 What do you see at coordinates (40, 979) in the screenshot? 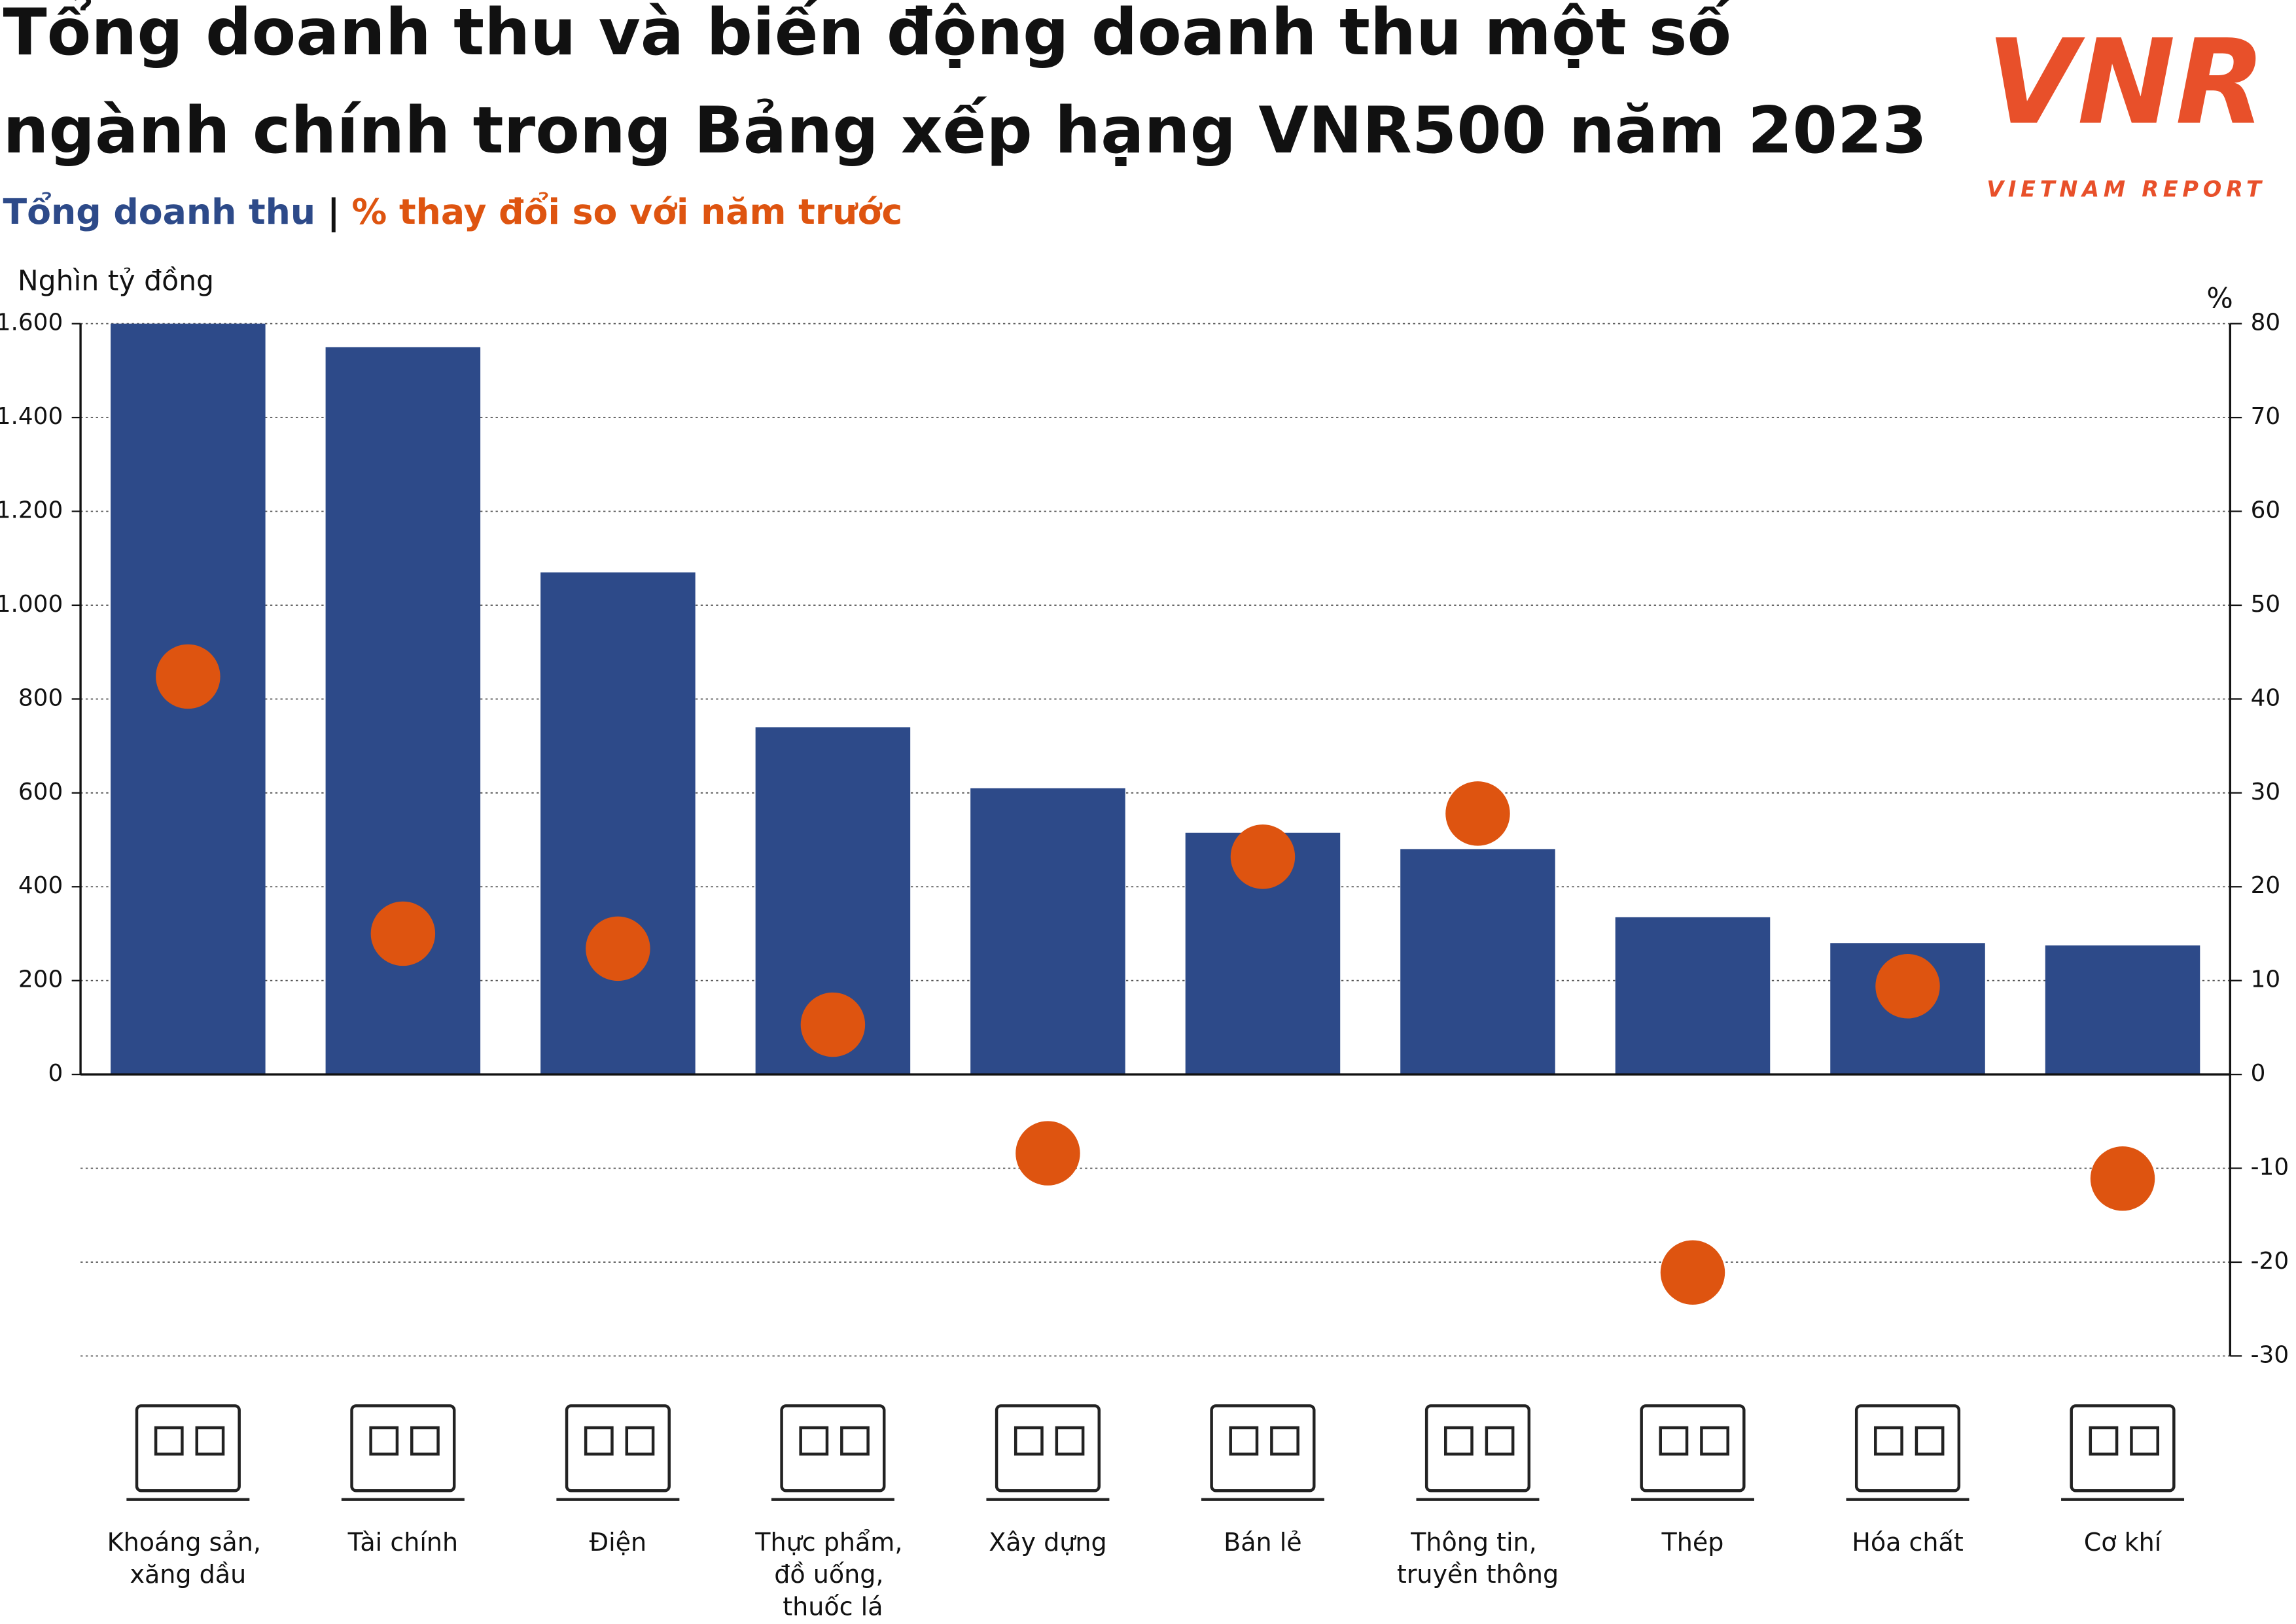
I see `y-tick-label: 200` at bounding box center [40, 979].